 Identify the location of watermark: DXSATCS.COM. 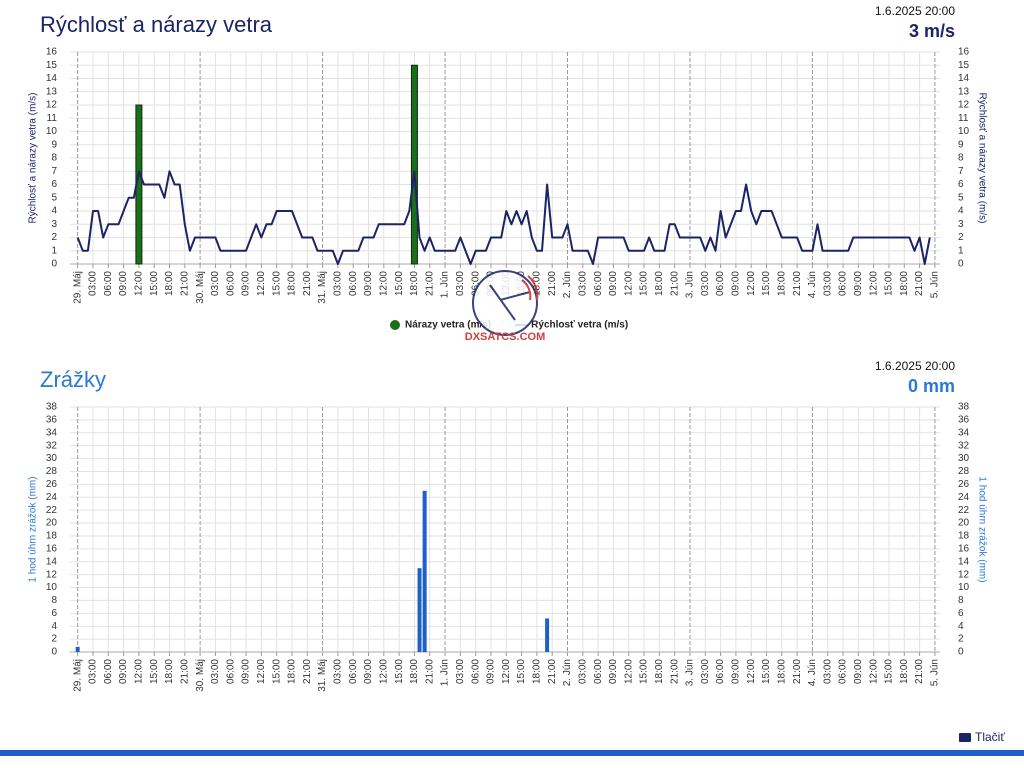
(505, 306).